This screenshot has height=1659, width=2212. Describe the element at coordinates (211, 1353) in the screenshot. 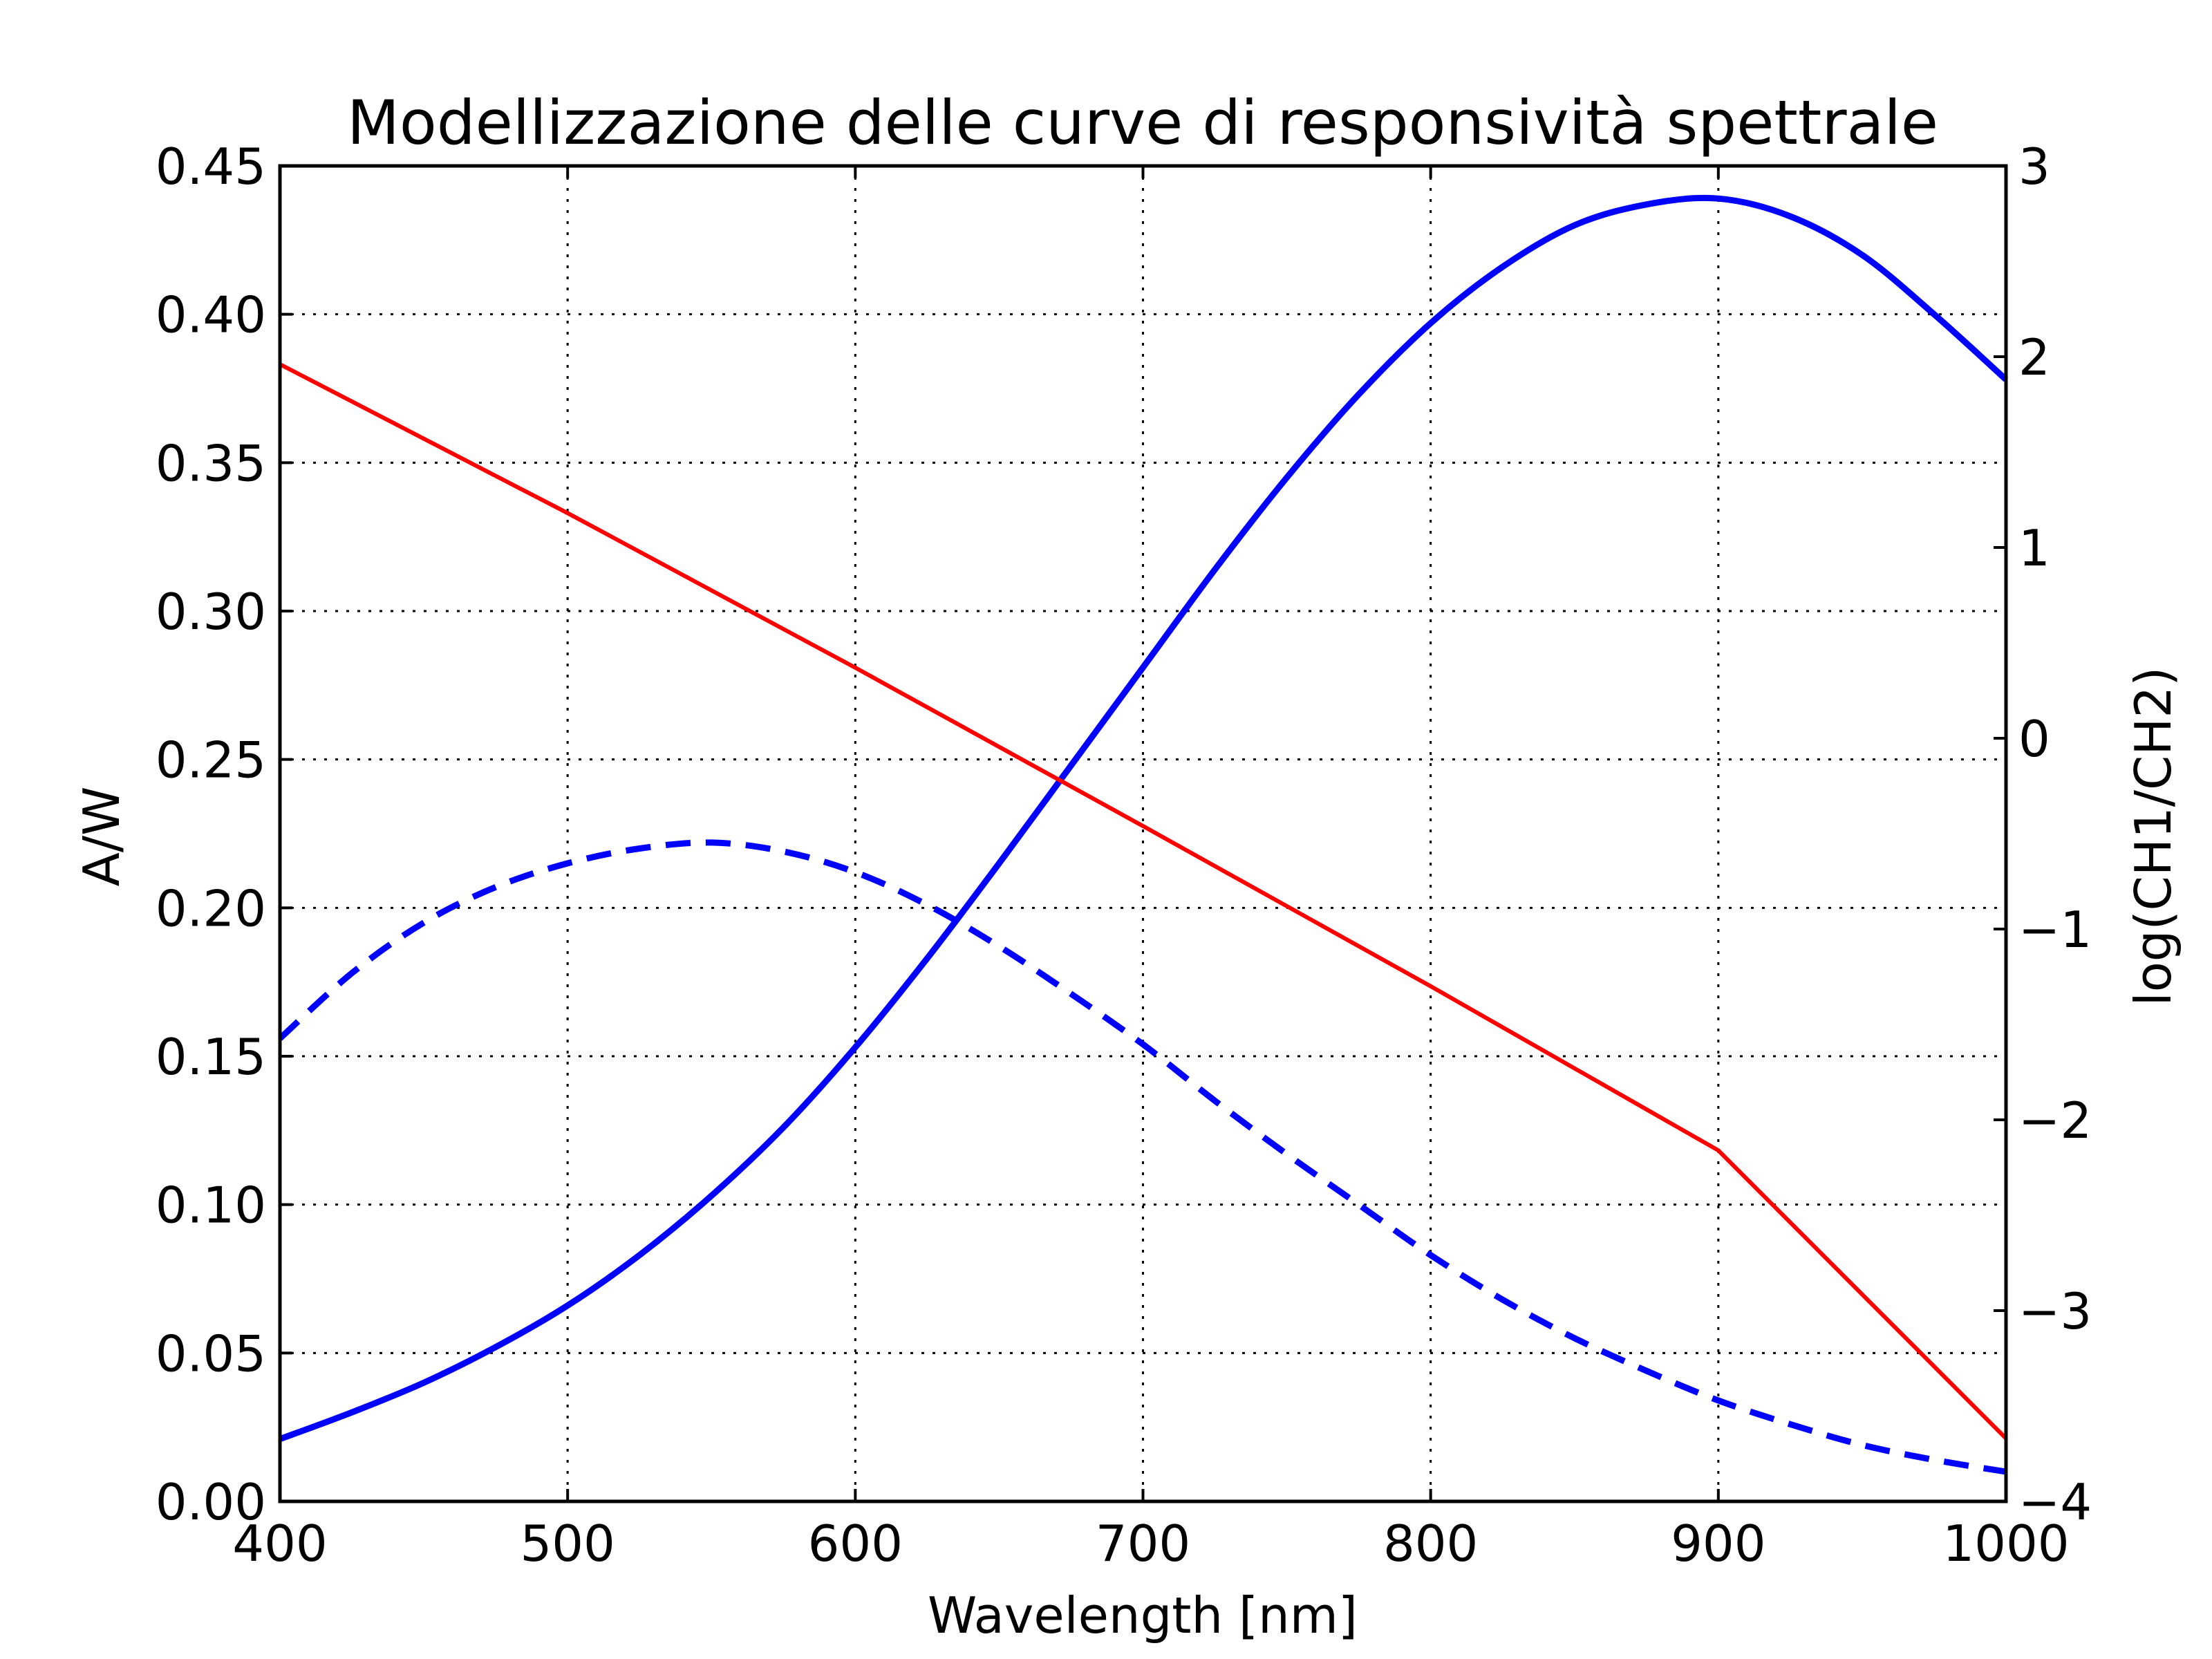

I see `y-tick-label: 0.05` at that location.